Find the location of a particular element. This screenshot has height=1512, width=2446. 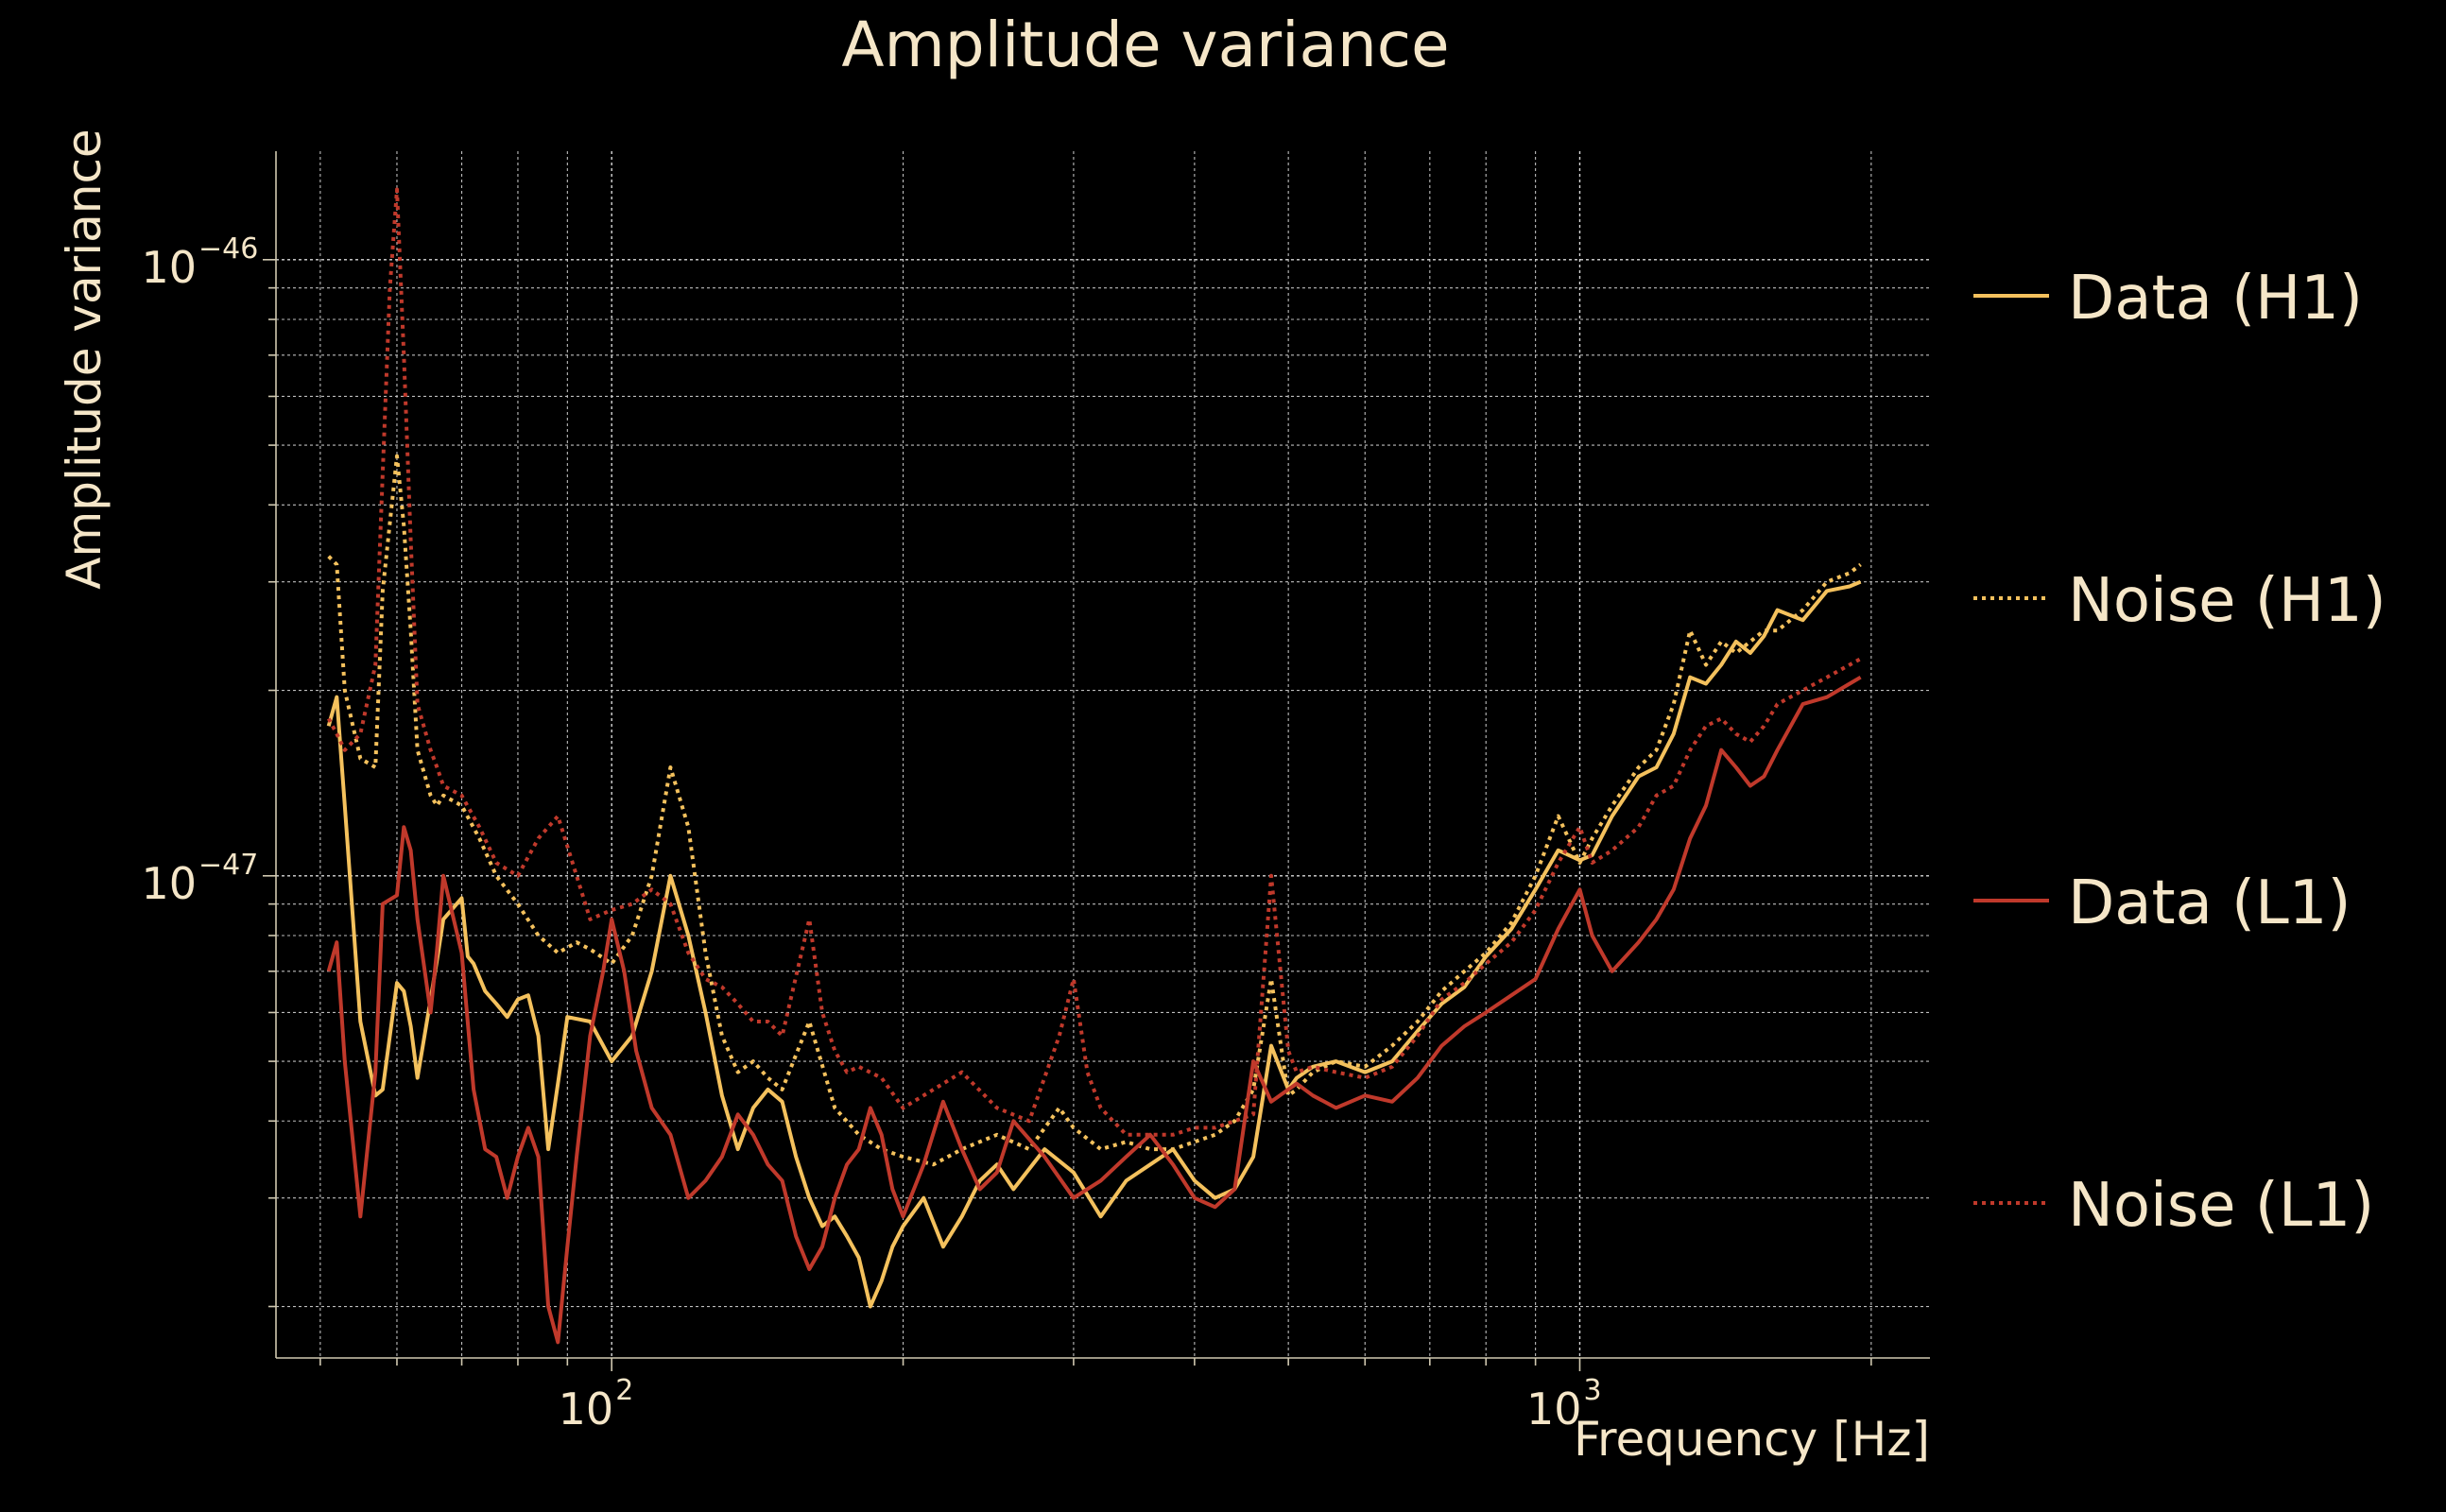

legend-item: Noise (L1) is located at coordinates (2173, 1206).